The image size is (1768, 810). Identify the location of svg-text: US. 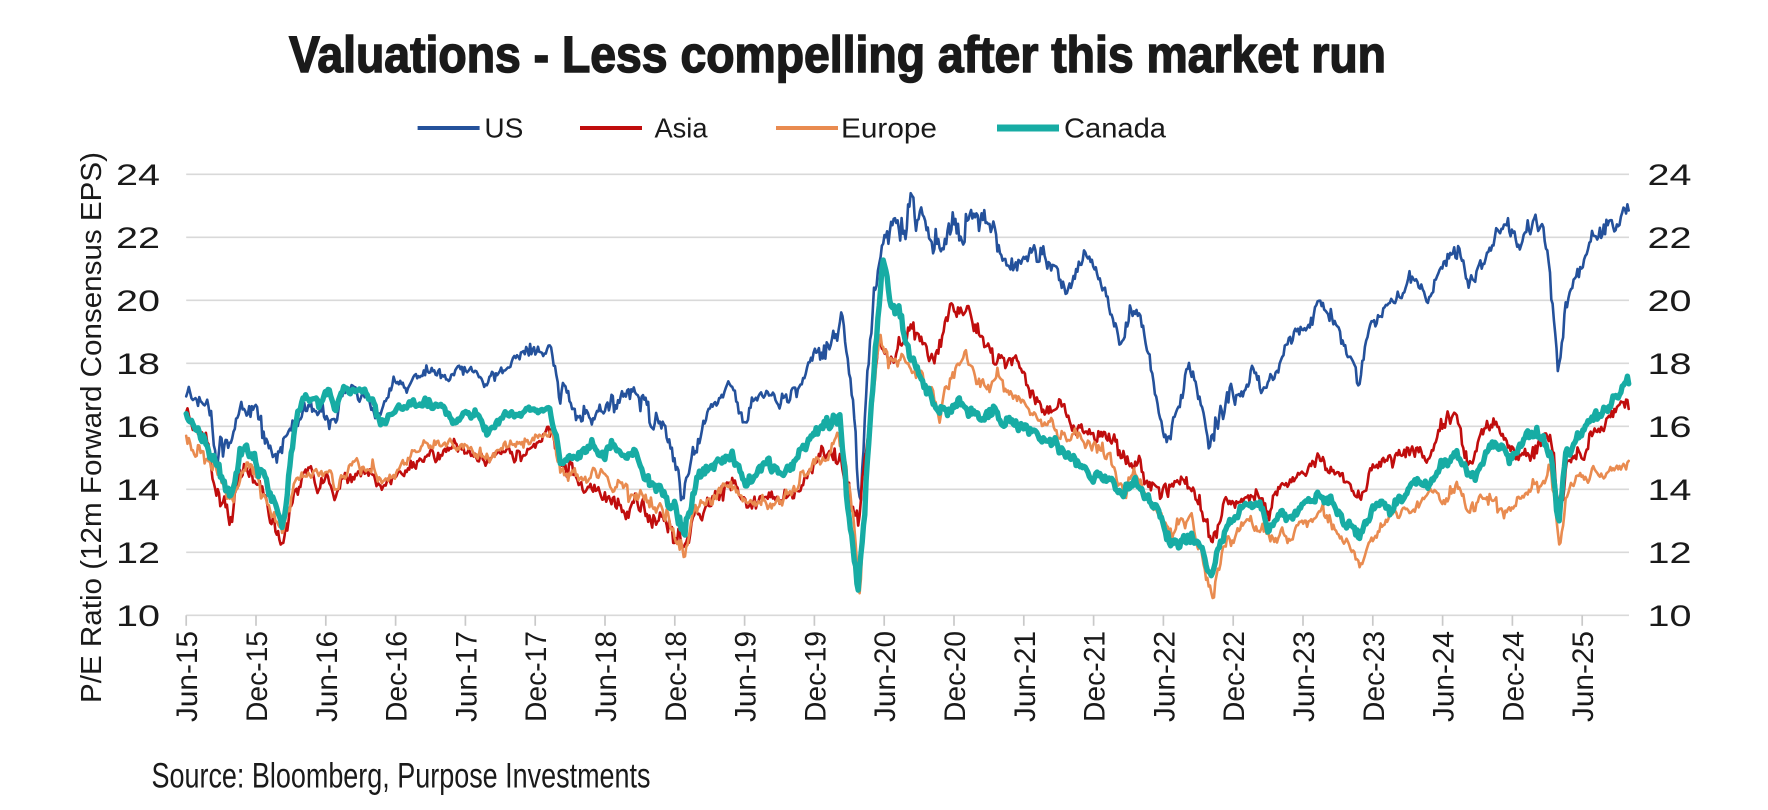
(503, 128).